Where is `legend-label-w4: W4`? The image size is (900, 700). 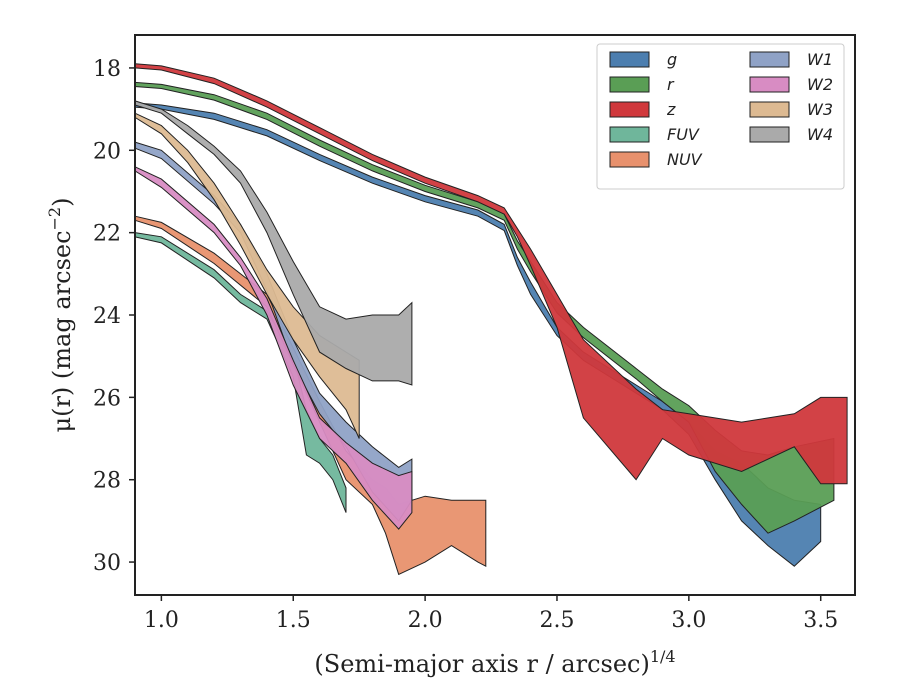
legend-label-w4: W4 is located at coordinates (820, 134).